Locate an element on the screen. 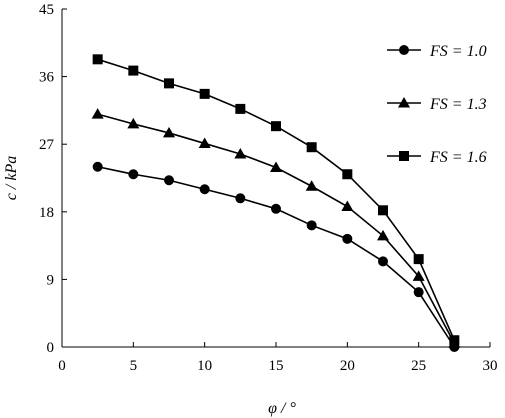 The height and width of the screenshot is (418, 505). legend-item: FS = 1.0 is located at coordinates (437, 51).